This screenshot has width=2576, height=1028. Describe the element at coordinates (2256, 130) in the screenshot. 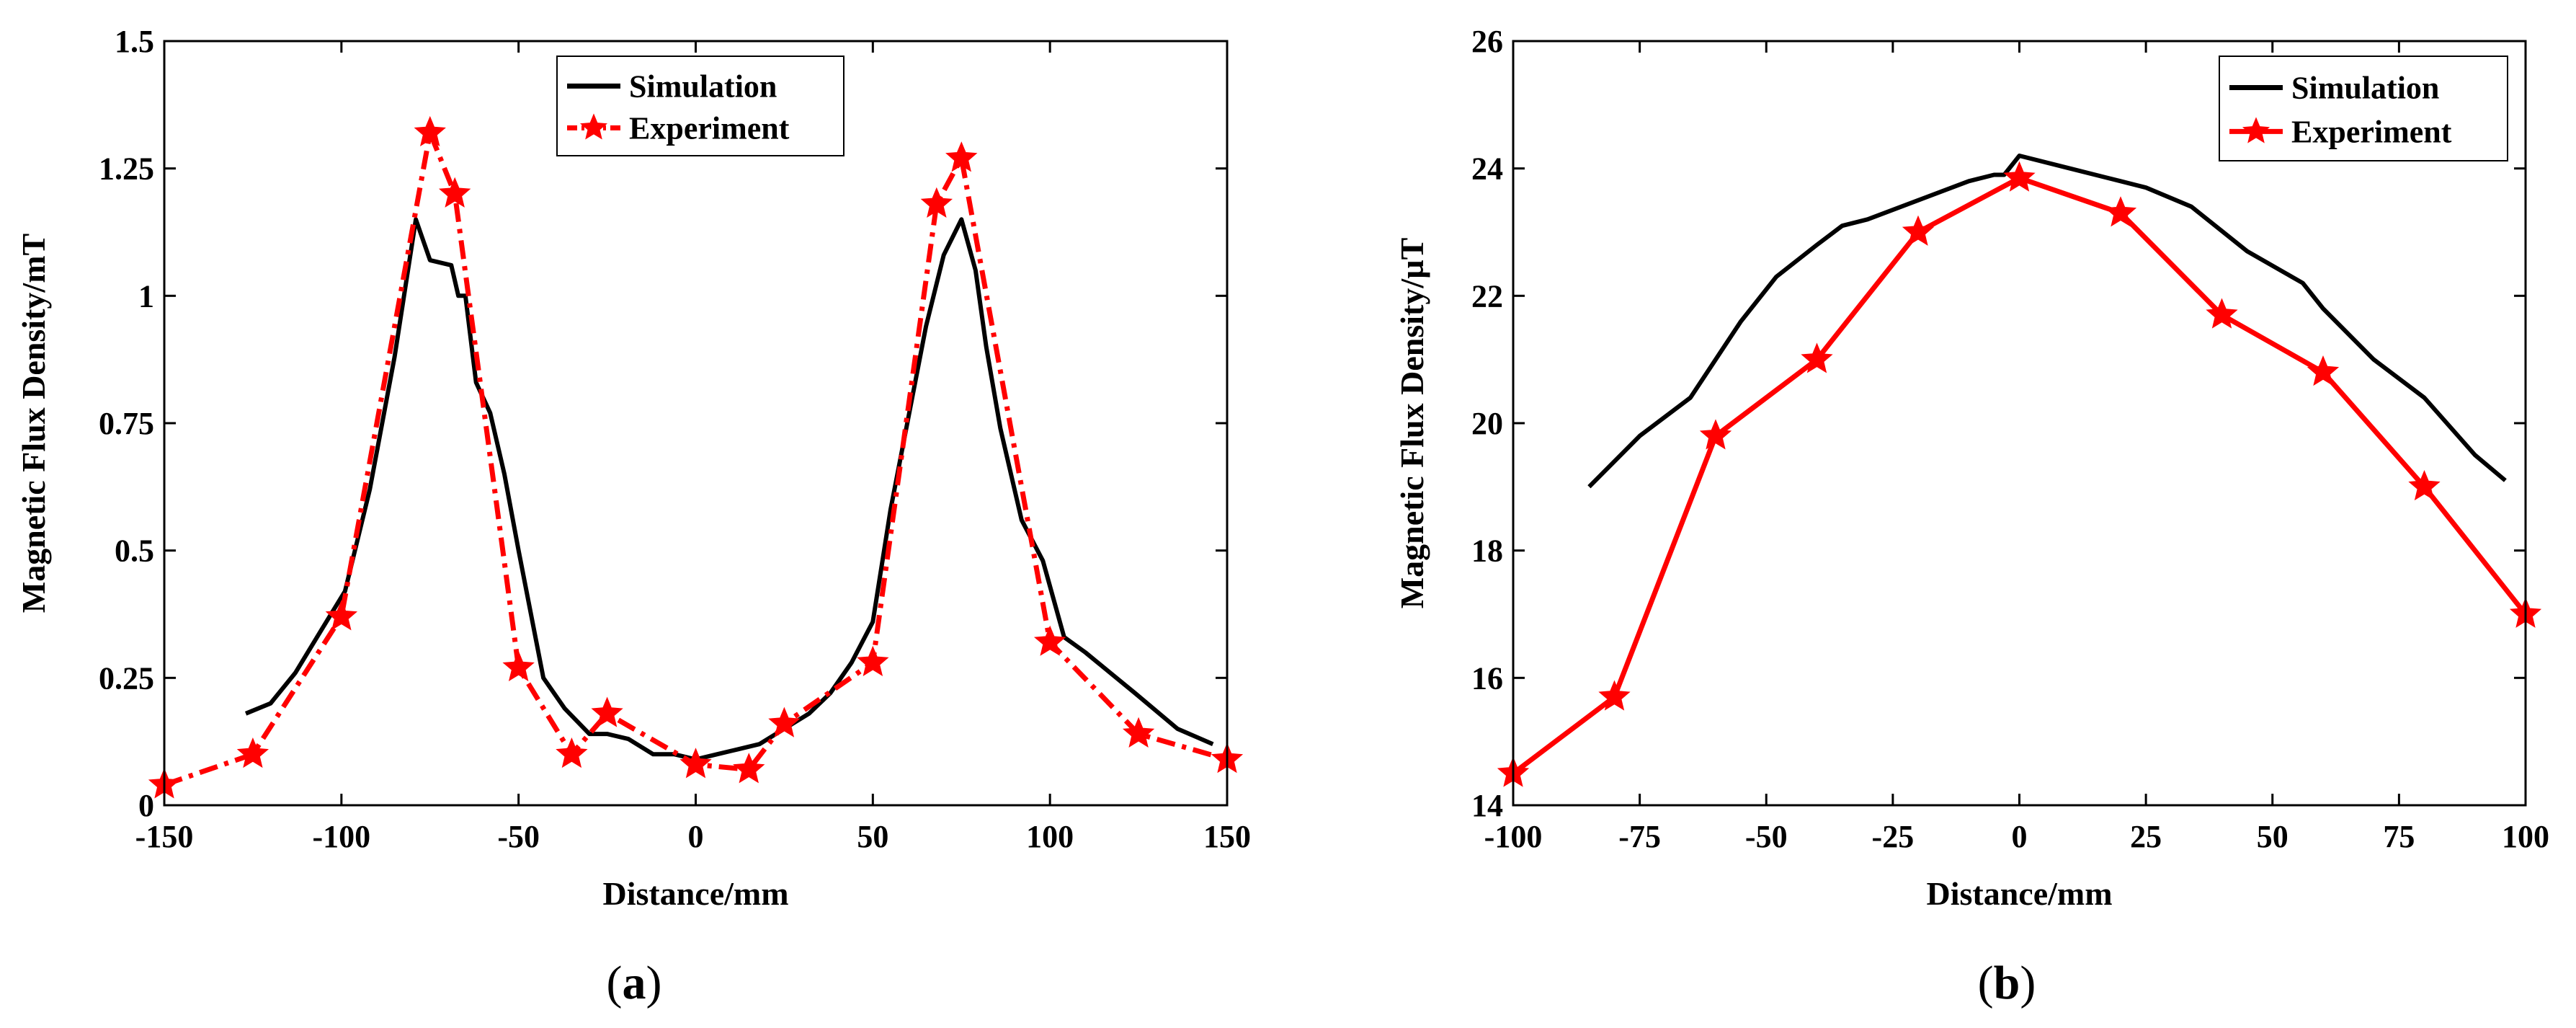

I see `legend-marker-experiment-b` at that location.